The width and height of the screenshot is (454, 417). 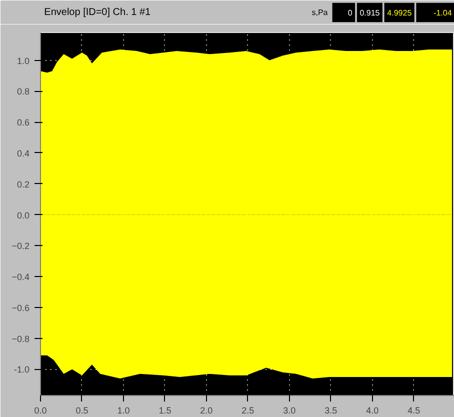 What do you see at coordinates (399, 13) in the screenshot?
I see `text: 4.9925` at bounding box center [399, 13].